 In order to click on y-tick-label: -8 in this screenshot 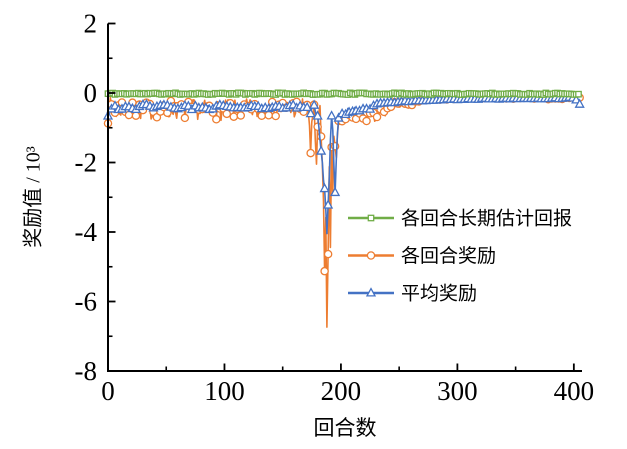, I will do `click(86, 371)`.